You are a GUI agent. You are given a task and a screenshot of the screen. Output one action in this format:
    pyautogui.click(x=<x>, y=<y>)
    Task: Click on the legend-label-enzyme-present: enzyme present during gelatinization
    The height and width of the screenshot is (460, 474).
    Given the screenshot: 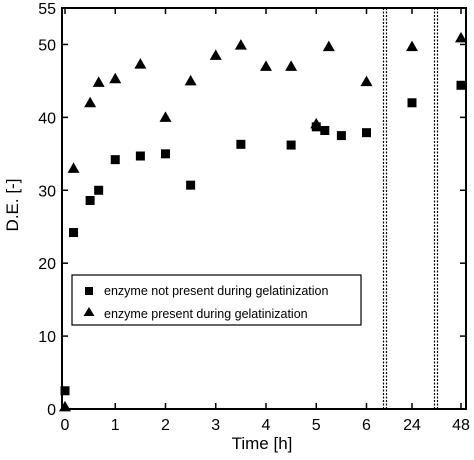 What is the action you would take?
    pyautogui.click(x=206, y=314)
    